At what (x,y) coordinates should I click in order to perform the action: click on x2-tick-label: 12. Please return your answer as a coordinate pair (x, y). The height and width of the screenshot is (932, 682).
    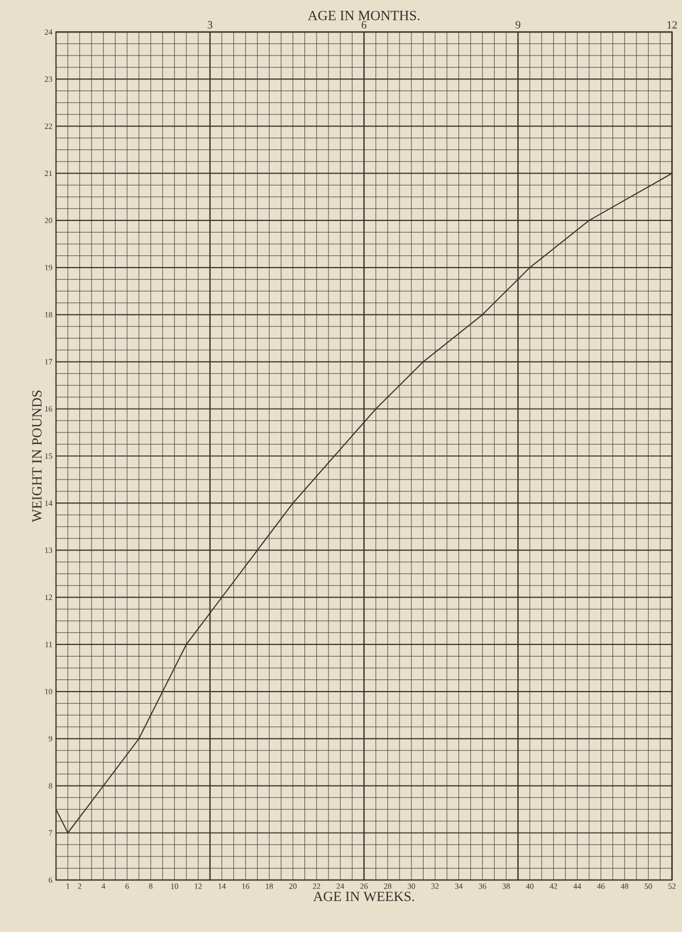
    Looking at the image, I should click on (672, 24).